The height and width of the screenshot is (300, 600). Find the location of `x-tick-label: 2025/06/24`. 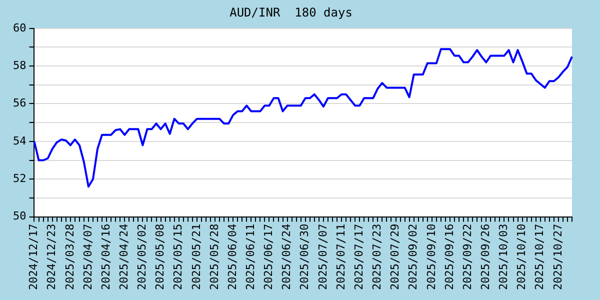

x-tick-label: 2025/06/24 is located at coordinates (287, 256).